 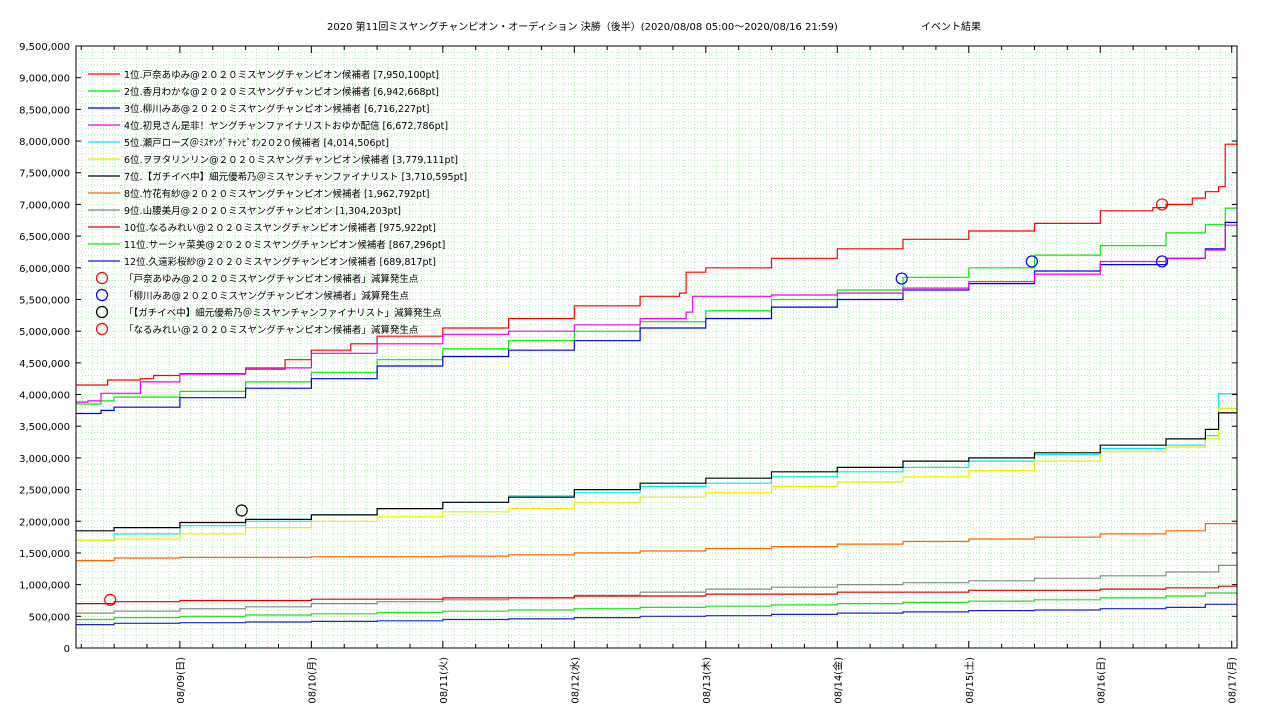 What do you see at coordinates (44, 554) in the screenshot?
I see `y-tick-label: 1,500,000` at bounding box center [44, 554].